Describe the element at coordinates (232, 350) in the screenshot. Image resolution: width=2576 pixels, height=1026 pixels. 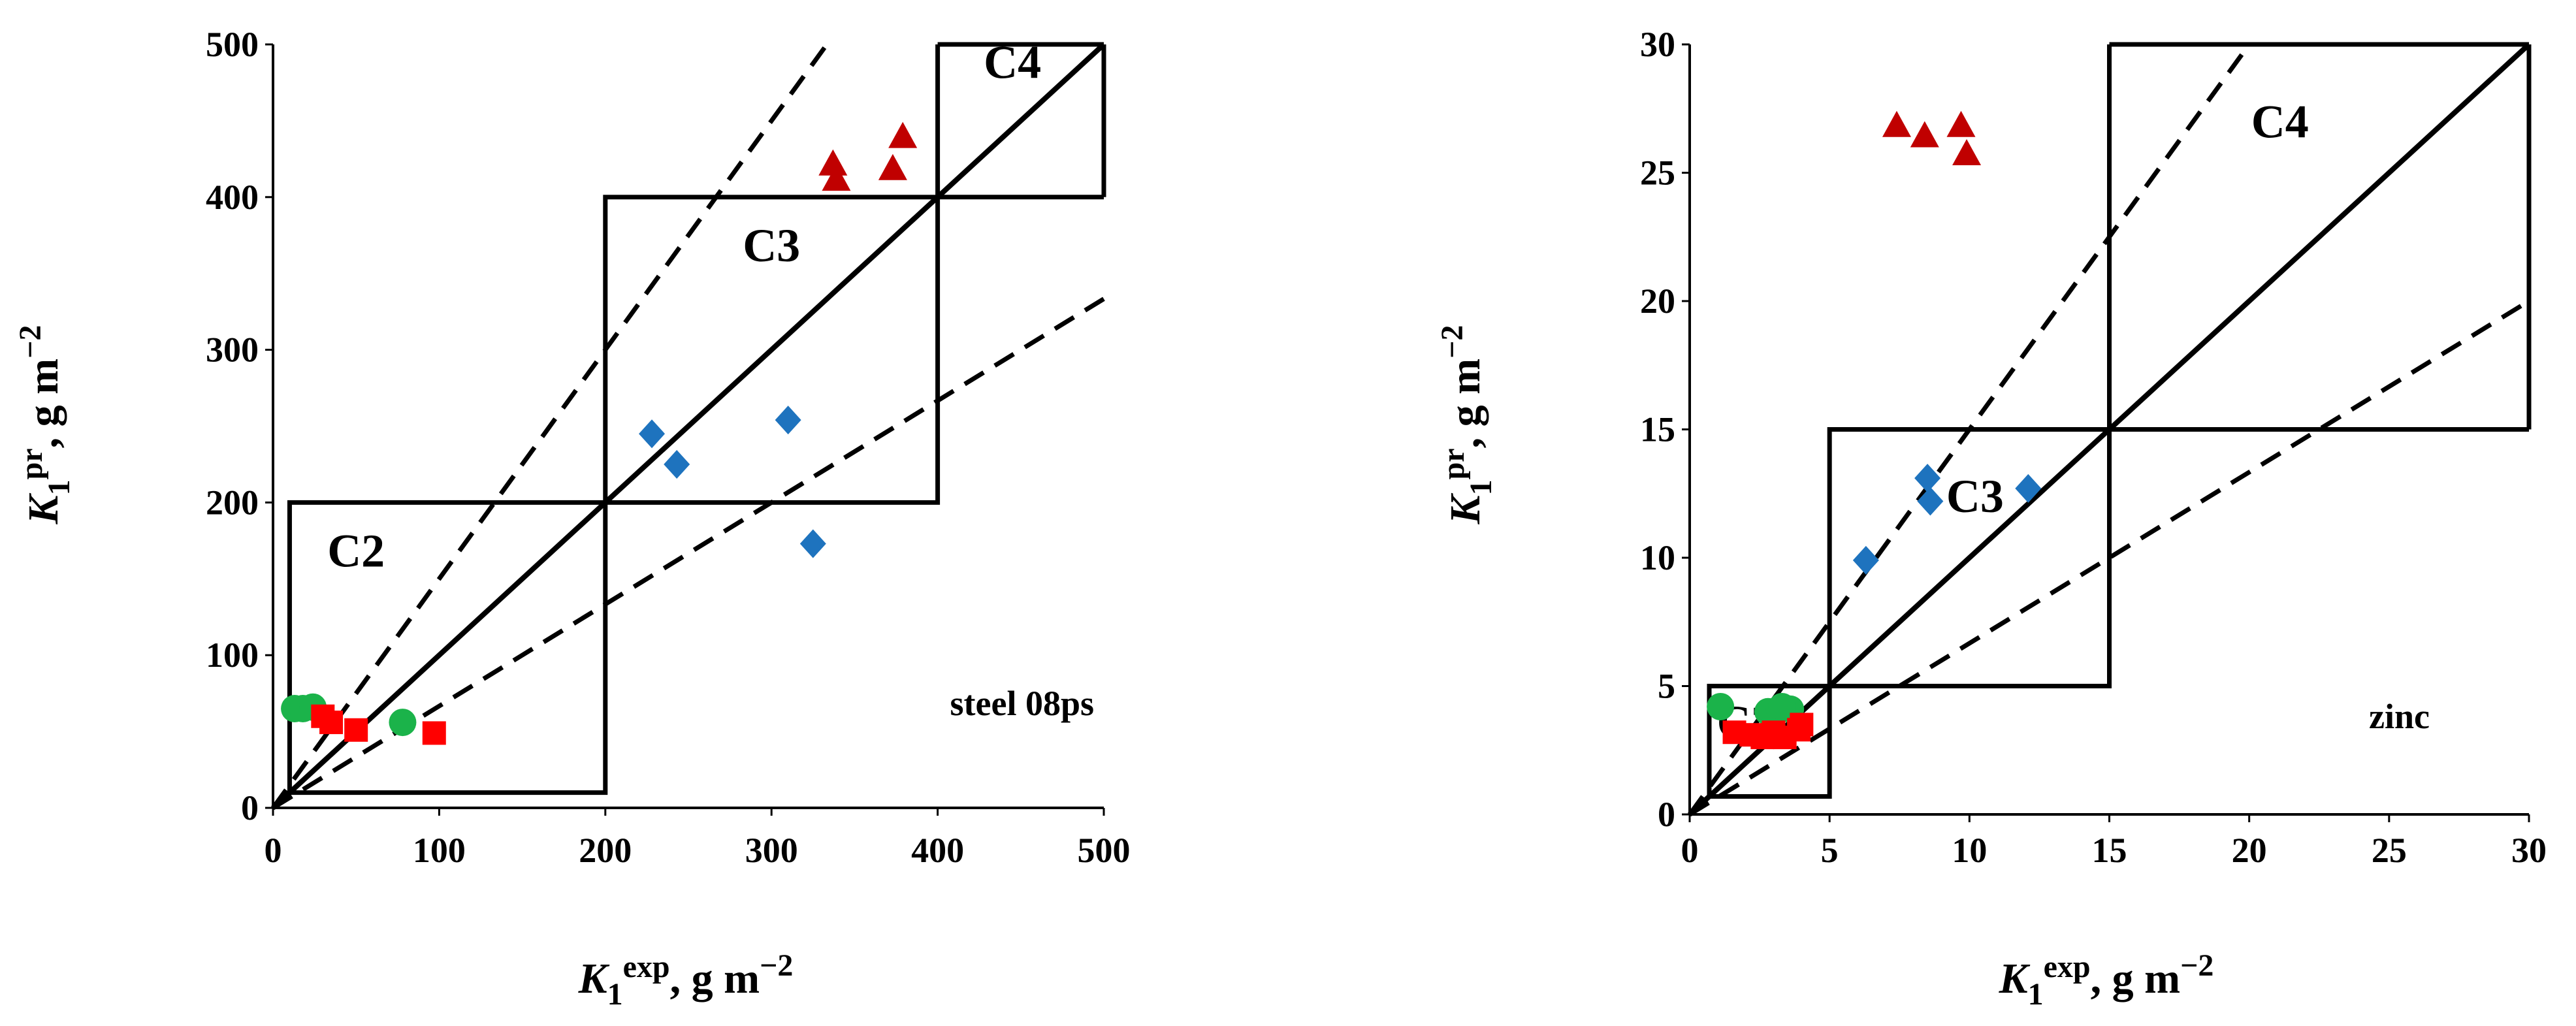
I see `y-tick-label: 300` at that location.